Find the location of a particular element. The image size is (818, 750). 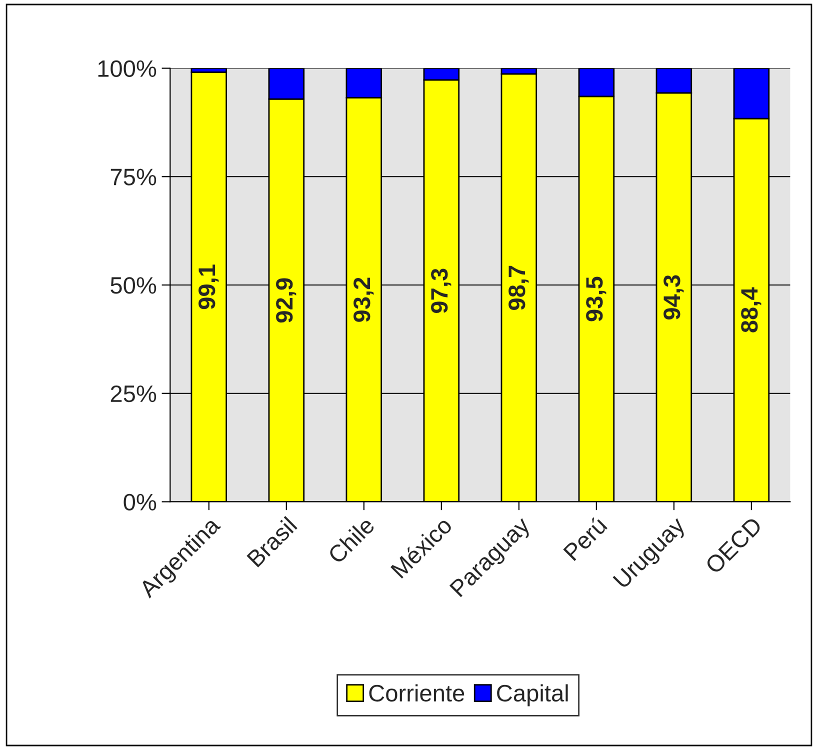

y-tick-label: 50% is located at coordinates (133, 285).